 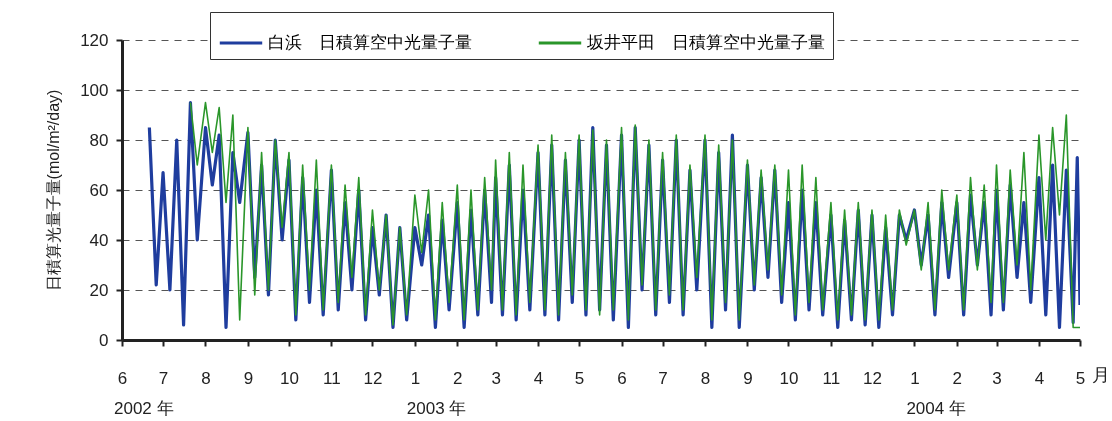 What do you see at coordinates (144, 408) in the screenshot?
I see `text: 2002 年` at bounding box center [144, 408].